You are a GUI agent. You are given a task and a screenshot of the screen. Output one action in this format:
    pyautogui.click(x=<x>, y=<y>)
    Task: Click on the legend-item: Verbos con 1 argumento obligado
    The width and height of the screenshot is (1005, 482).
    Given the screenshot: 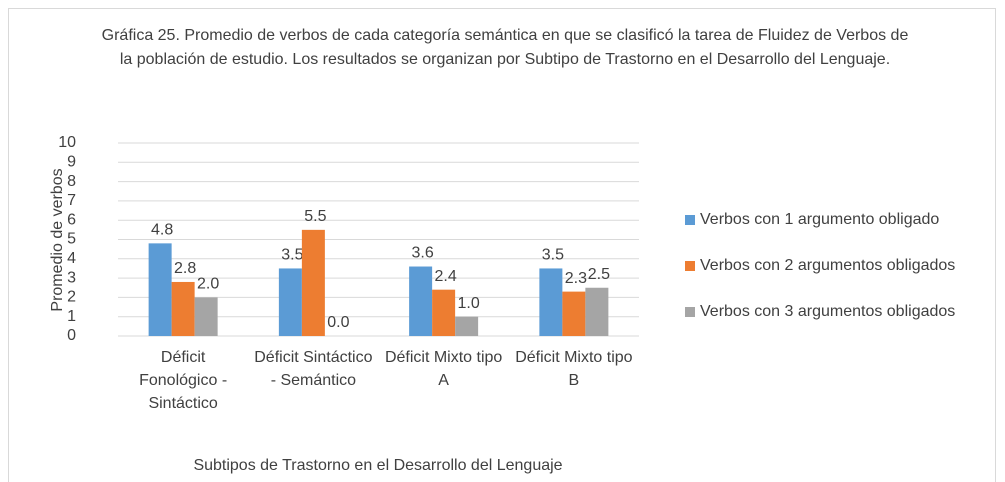 What is the action you would take?
    pyautogui.click(x=841, y=220)
    